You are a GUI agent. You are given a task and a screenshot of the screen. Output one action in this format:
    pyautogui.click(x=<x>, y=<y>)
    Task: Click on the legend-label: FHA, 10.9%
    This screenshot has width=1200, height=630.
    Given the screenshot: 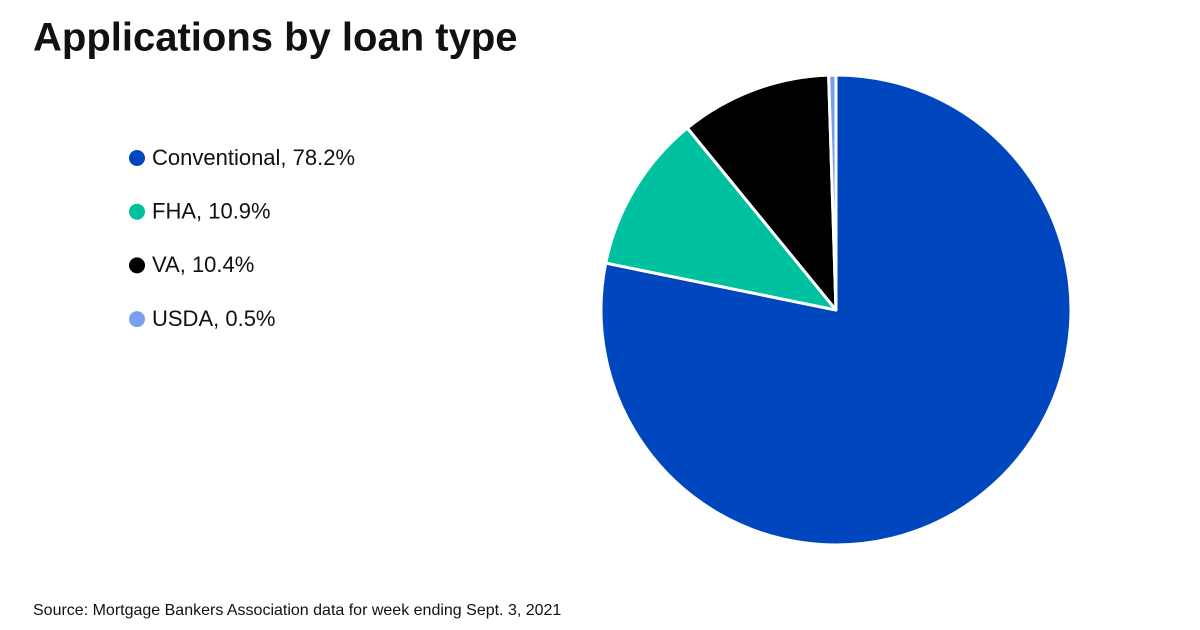 What is the action you would take?
    pyautogui.click(x=211, y=211)
    